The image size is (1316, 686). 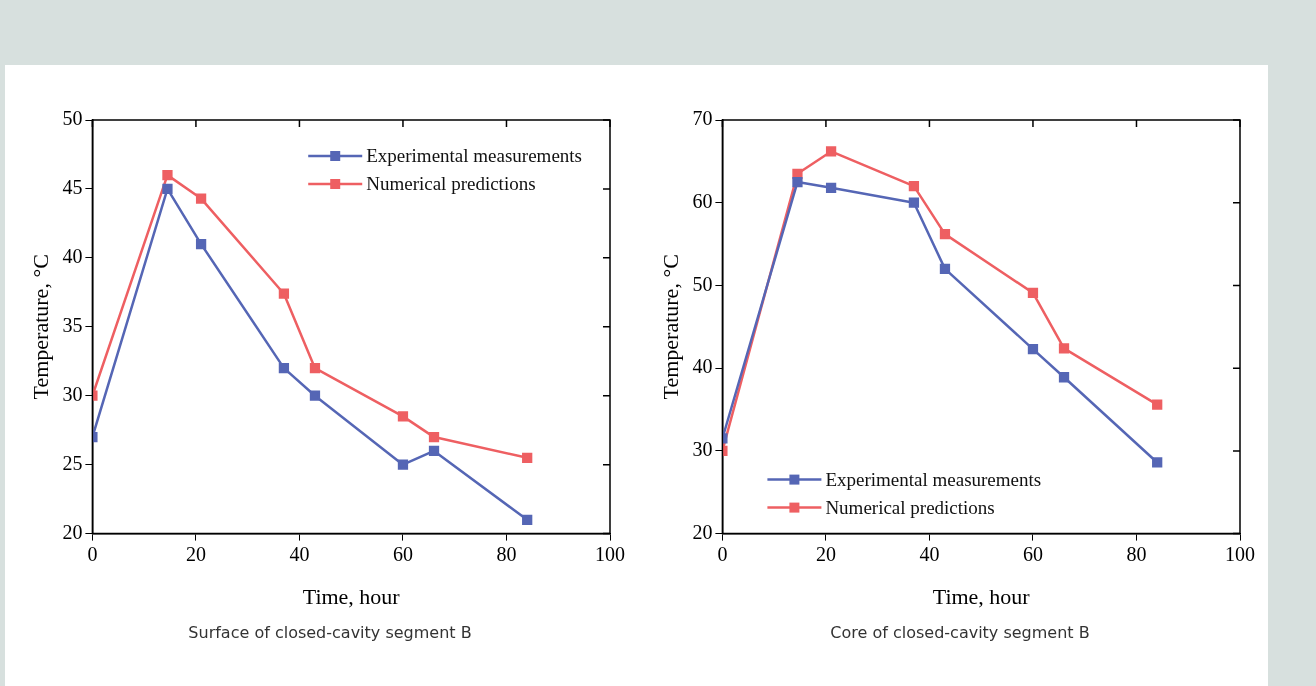 I want to click on y-tick-label: 35, so click(x=72, y=325).